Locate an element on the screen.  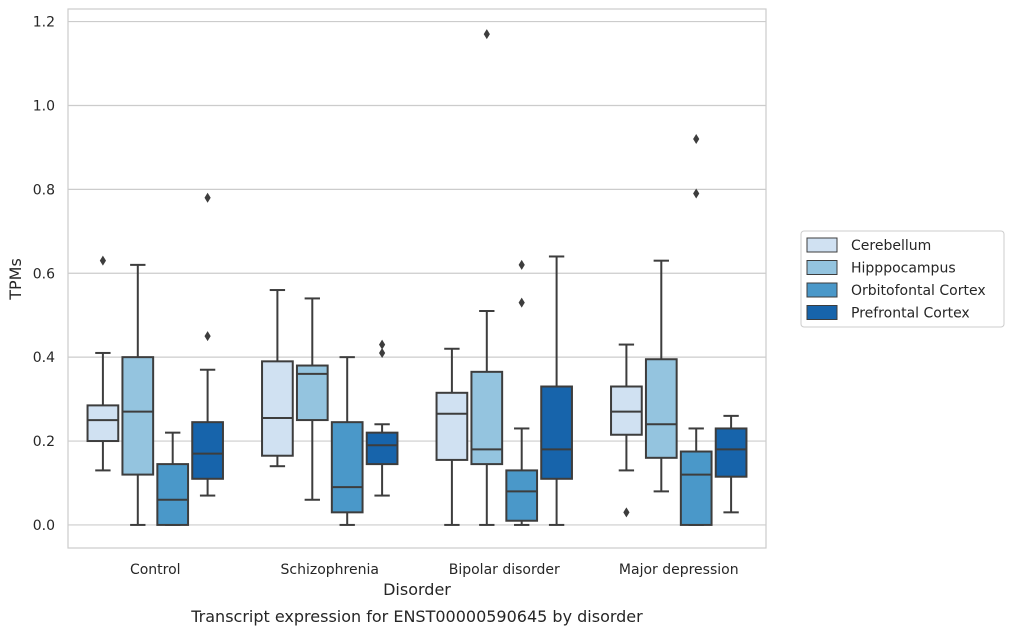
legend-label: Orbitofontal Cortex is located at coordinates (918, 291).